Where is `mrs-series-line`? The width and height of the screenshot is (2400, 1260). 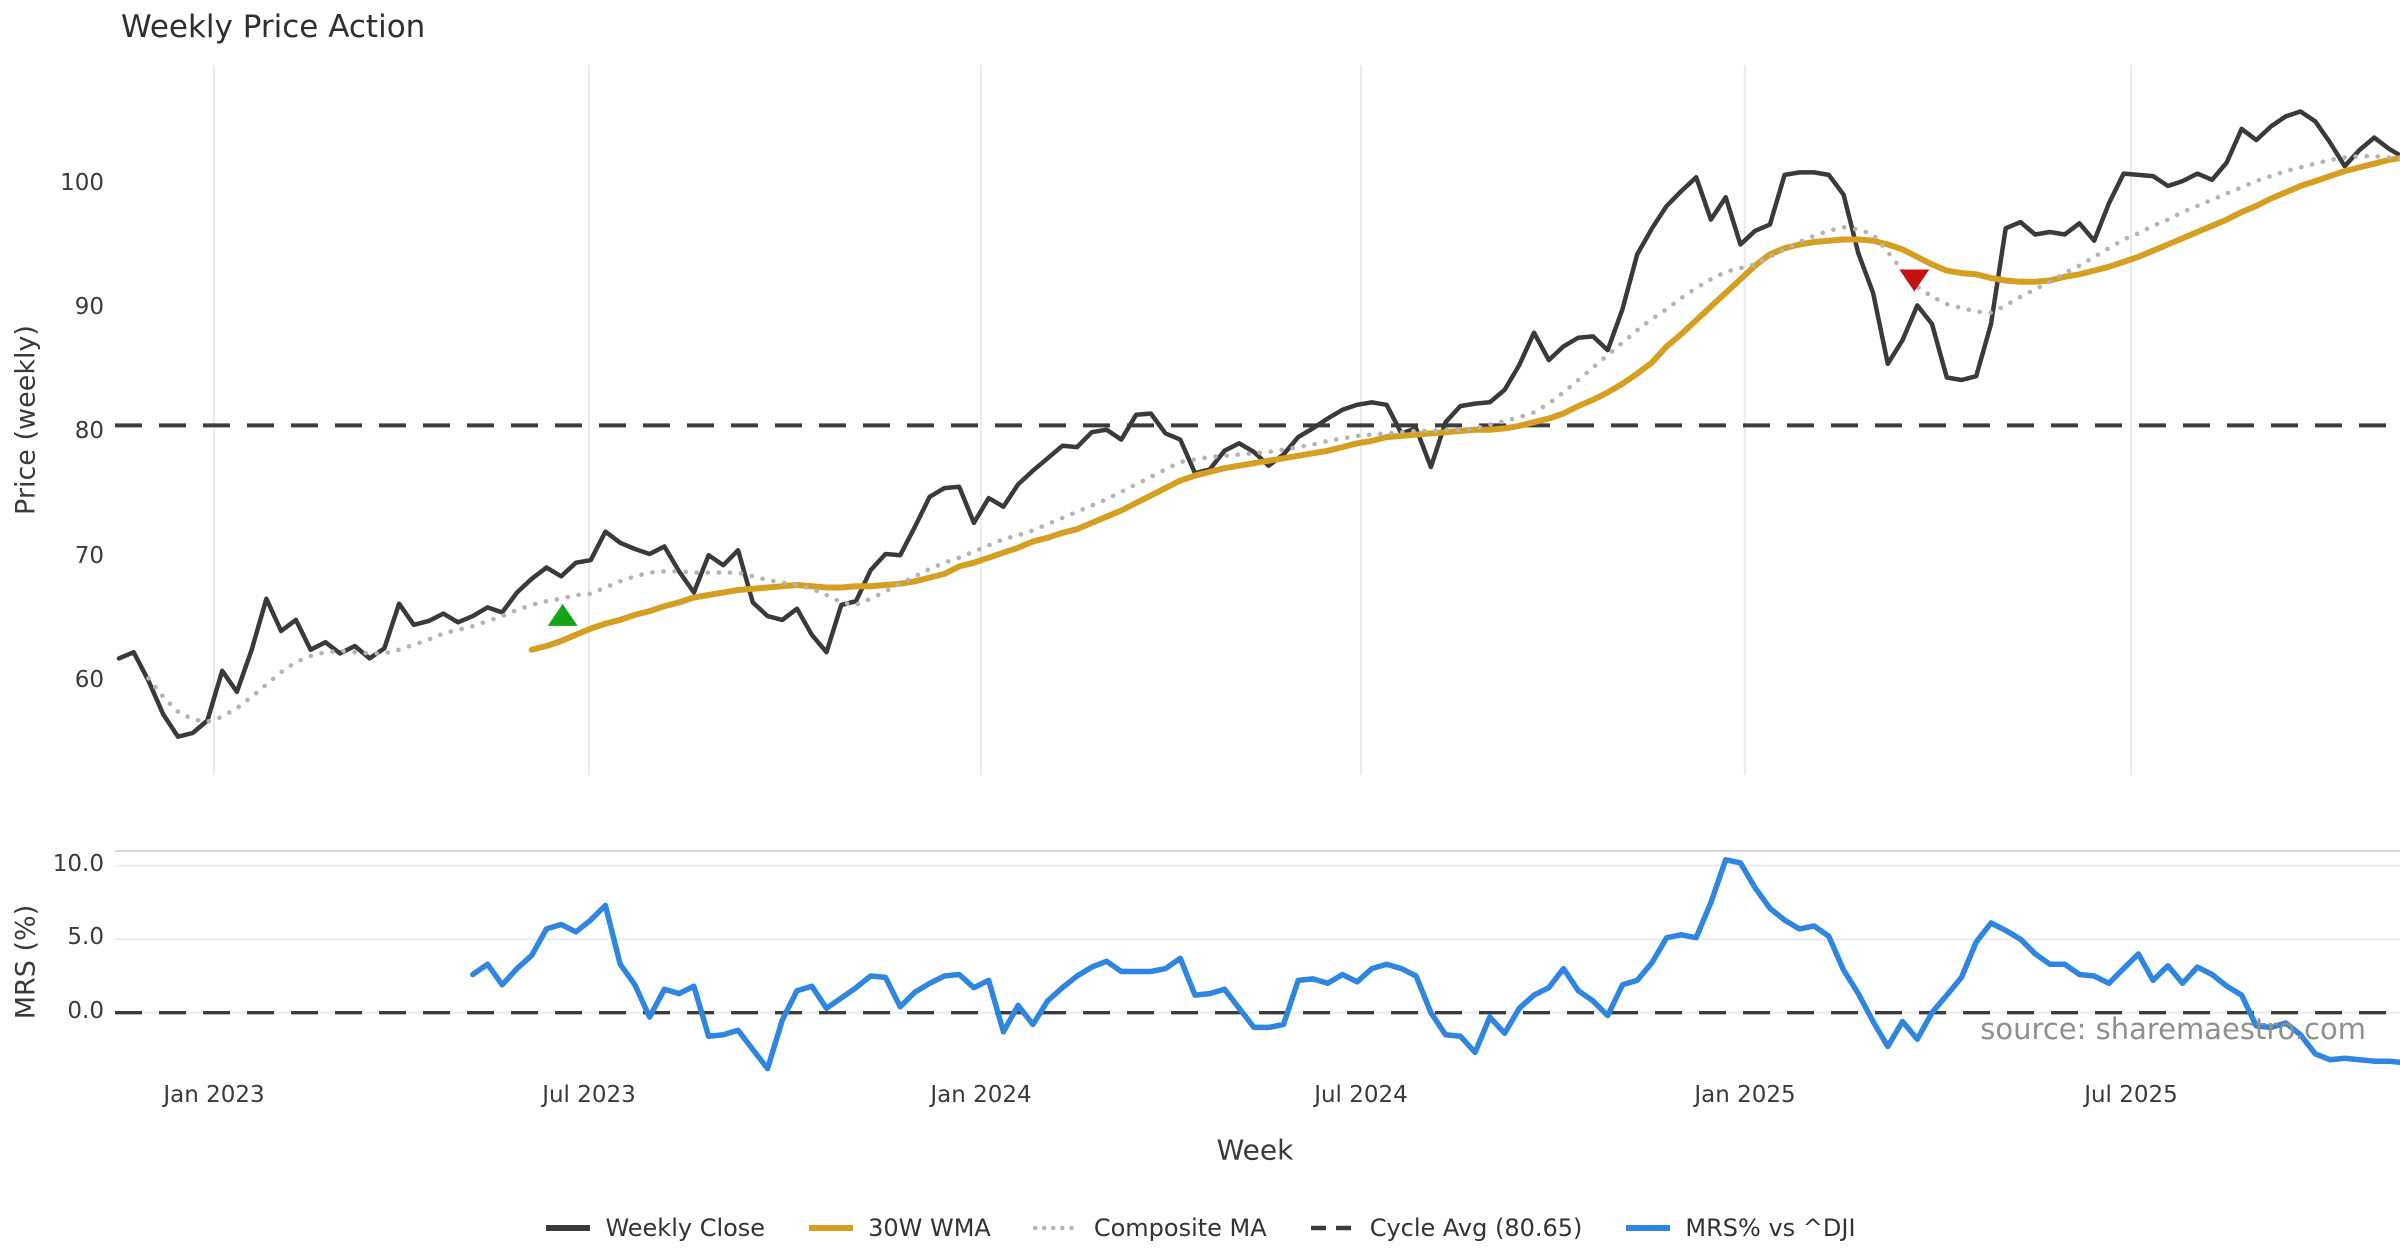 mrs-series-line is located at coordinates (1435, 964).